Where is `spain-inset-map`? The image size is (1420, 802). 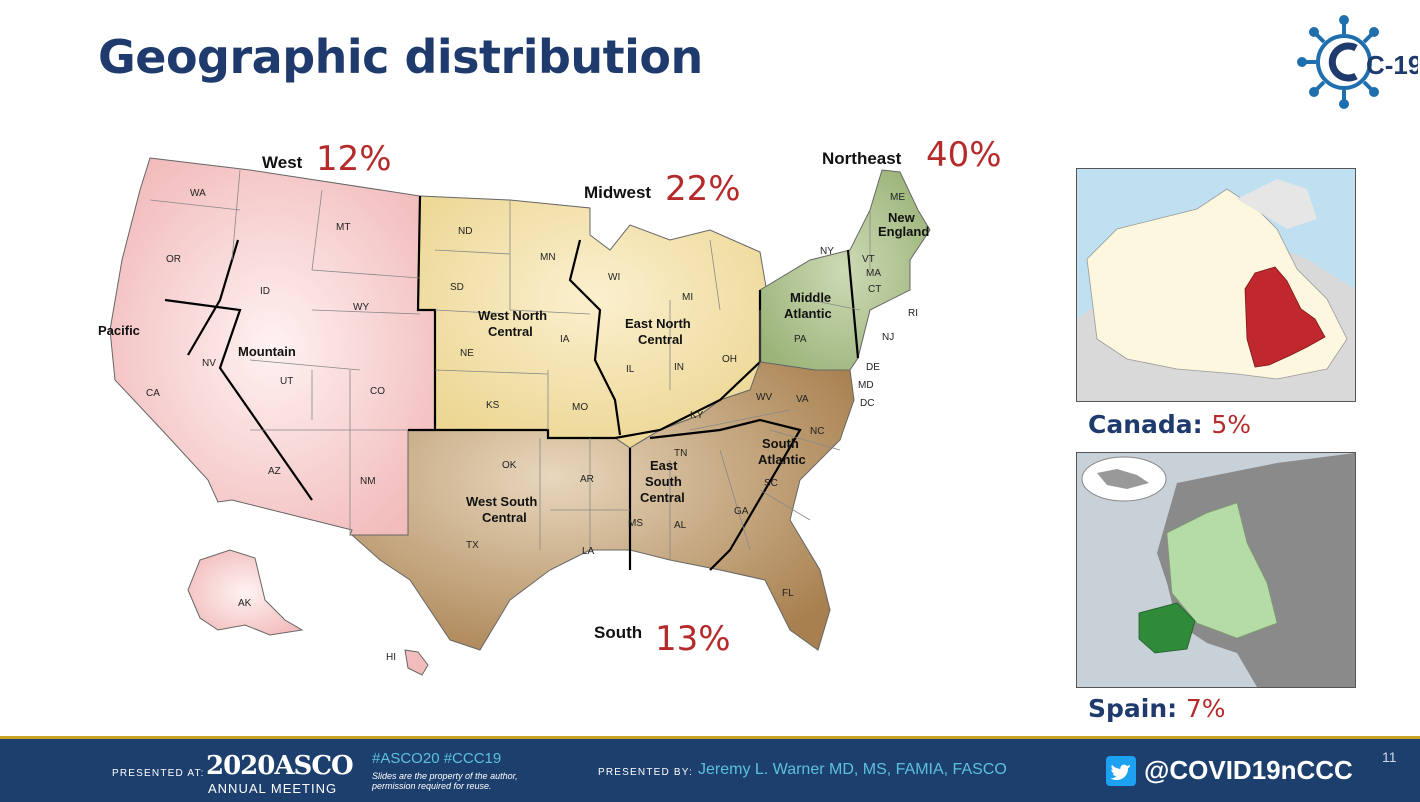
spain-inset-map is located at coordinates (1216, 570).